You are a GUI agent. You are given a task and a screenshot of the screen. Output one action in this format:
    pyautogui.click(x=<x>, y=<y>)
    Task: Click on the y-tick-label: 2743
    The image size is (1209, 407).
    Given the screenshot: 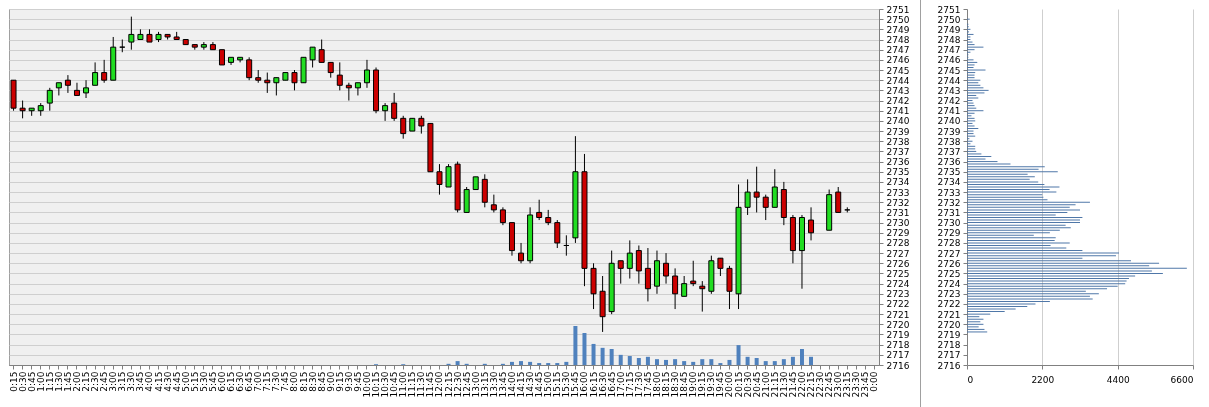 What is the action you would take?
    pyautogui.click(x=949, y=90)
    